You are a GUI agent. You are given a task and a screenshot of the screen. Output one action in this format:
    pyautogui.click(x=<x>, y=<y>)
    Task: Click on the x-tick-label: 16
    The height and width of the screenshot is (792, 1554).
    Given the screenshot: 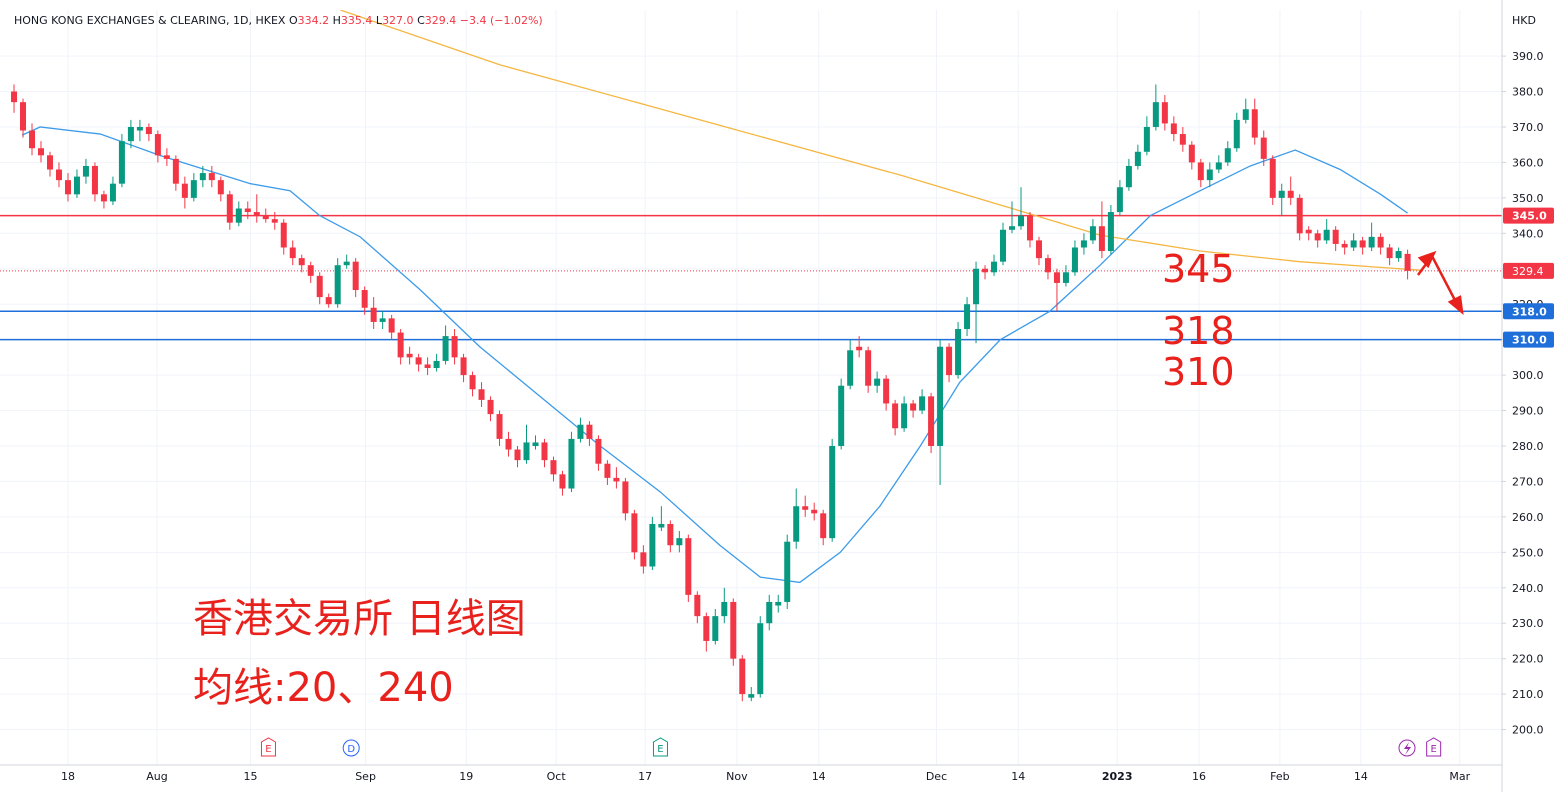 What is the action you would take?
    pyautogui.click(x=1199, y=776)
    